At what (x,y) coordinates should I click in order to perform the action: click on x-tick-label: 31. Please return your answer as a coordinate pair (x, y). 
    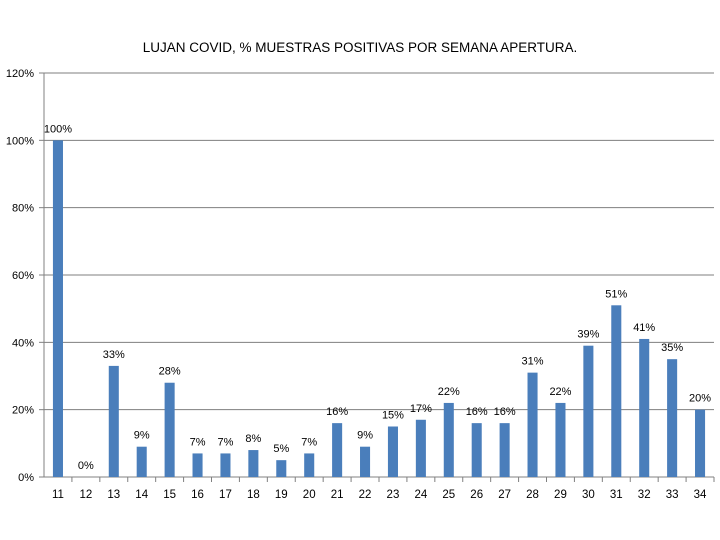
    Looking at the image, I should click on (616, 495).